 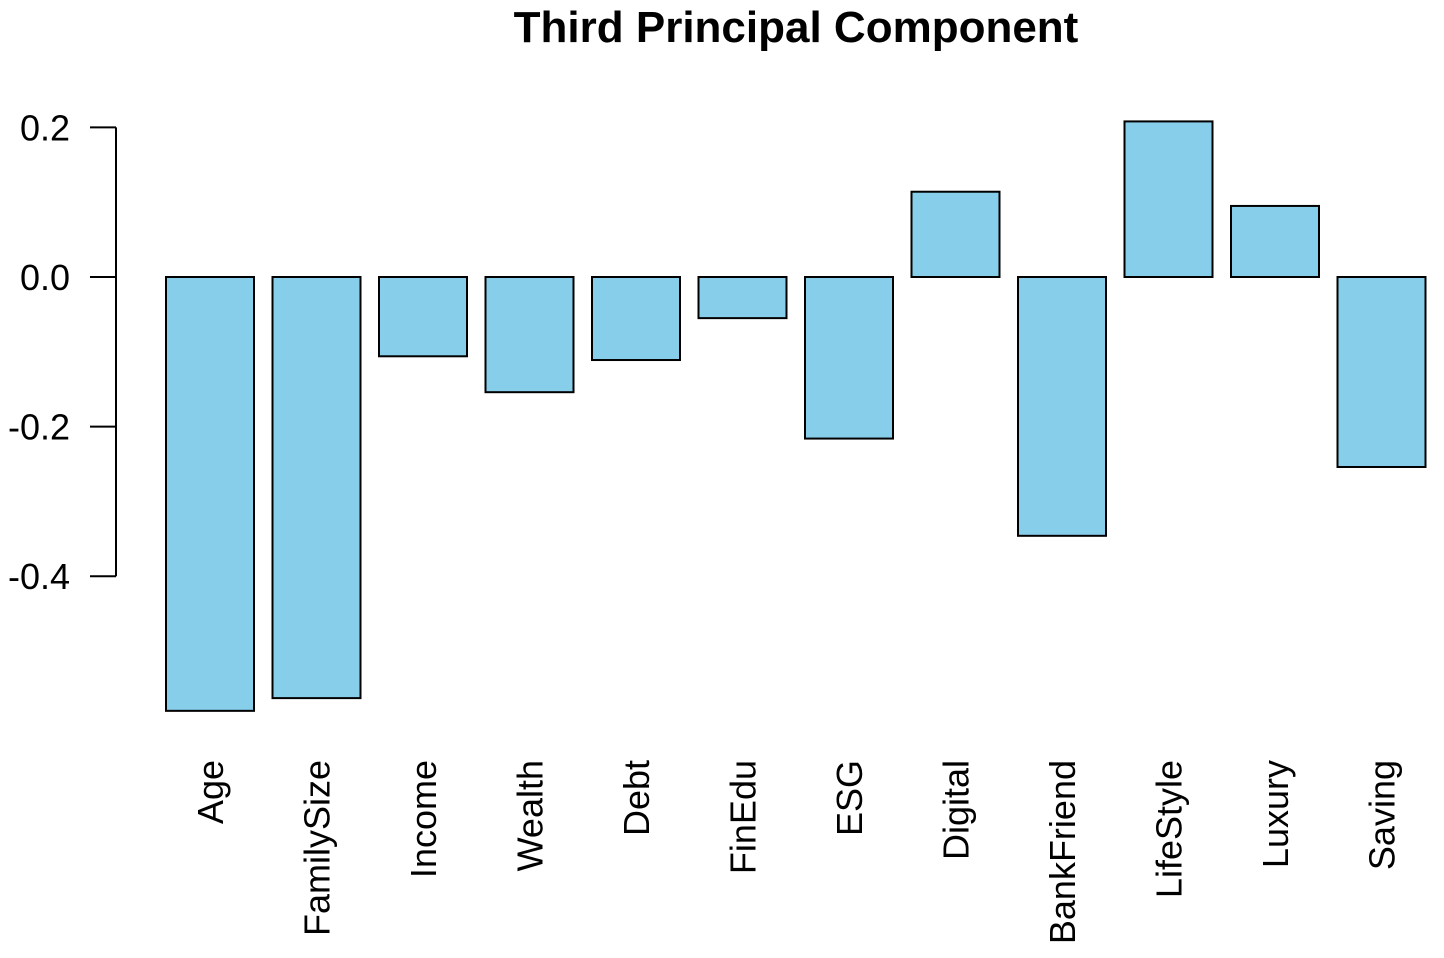 What do you see at coordinates (1275, 814) in the screenshot?
I see `category-label: Luxury` at bounding box center [1275, 814].